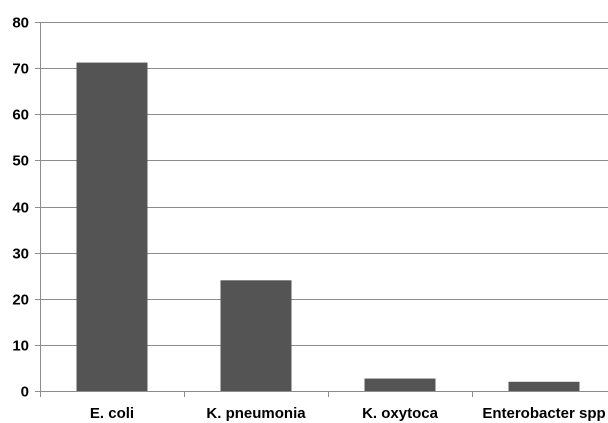 Image resolution: width=608 pixels, height=423 pixels. I want to click on y-tick-labels: 0 10 20 30 40 50 60 70 80, so click(20, 208).